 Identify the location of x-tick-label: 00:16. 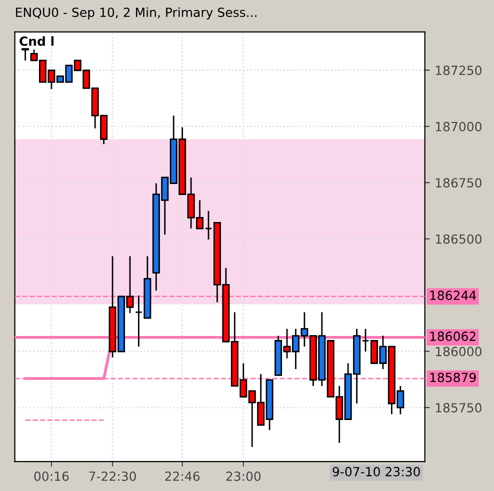
(51, 476).